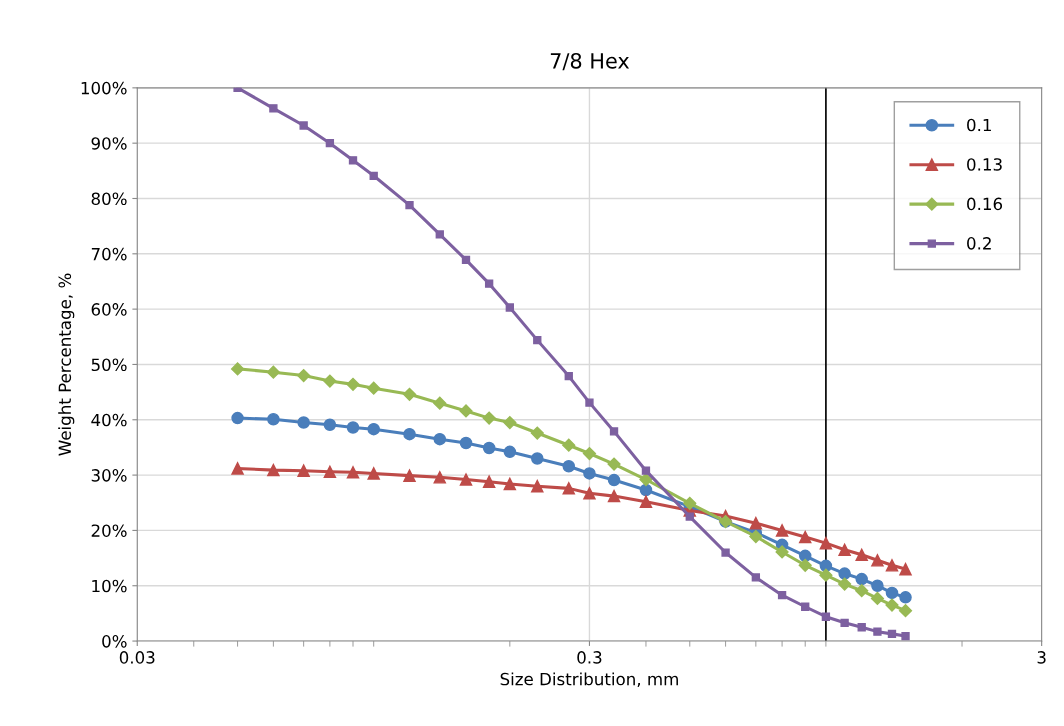  I want to click on legend-label: 0.13, so click(984, 164).